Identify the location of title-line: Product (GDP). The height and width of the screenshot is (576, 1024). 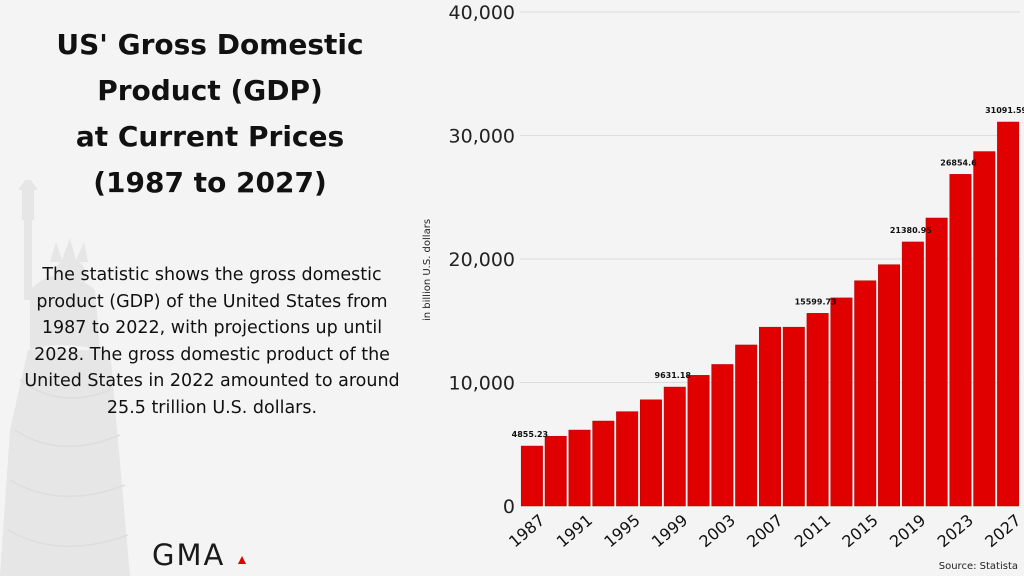
(210, 90).